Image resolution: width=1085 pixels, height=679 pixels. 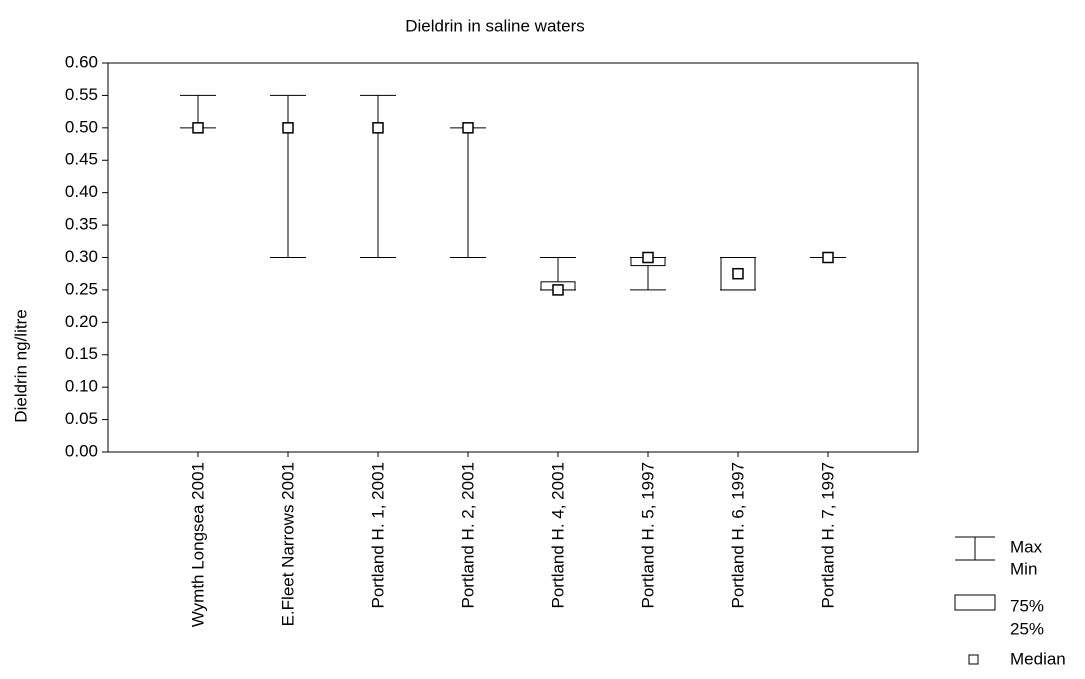 I want to click on y-tick-label: 0.20, so click(x=81, y=321).